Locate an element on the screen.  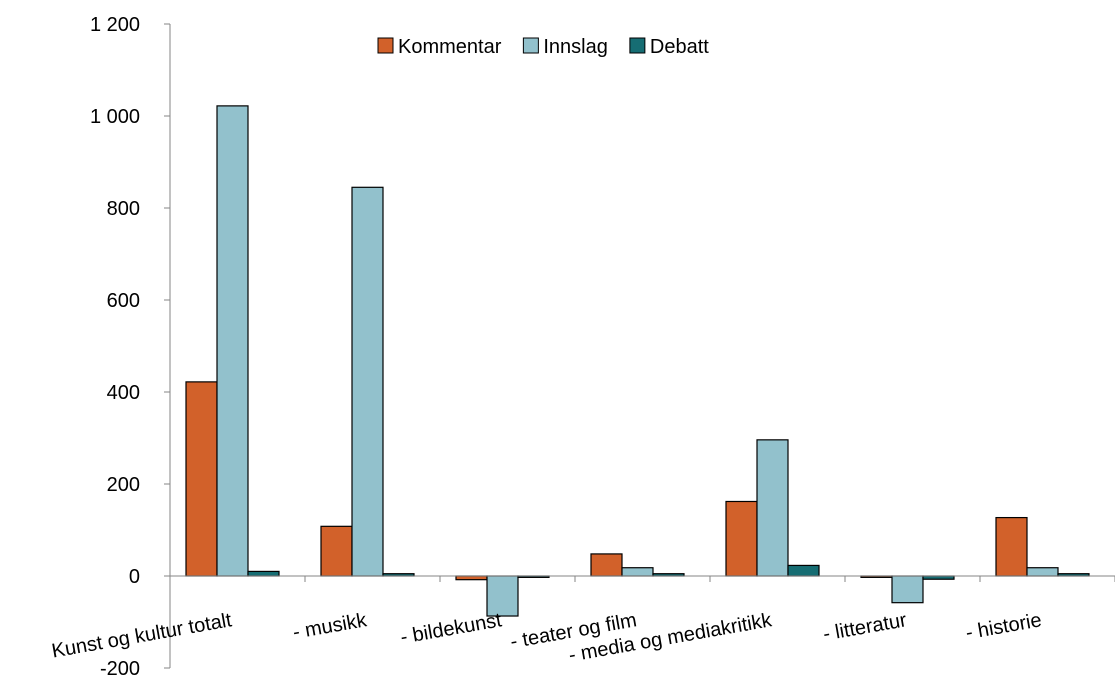
axes: -200 0 200 400 600 800 1 000 1 200 is located at coordinates (130, 347).